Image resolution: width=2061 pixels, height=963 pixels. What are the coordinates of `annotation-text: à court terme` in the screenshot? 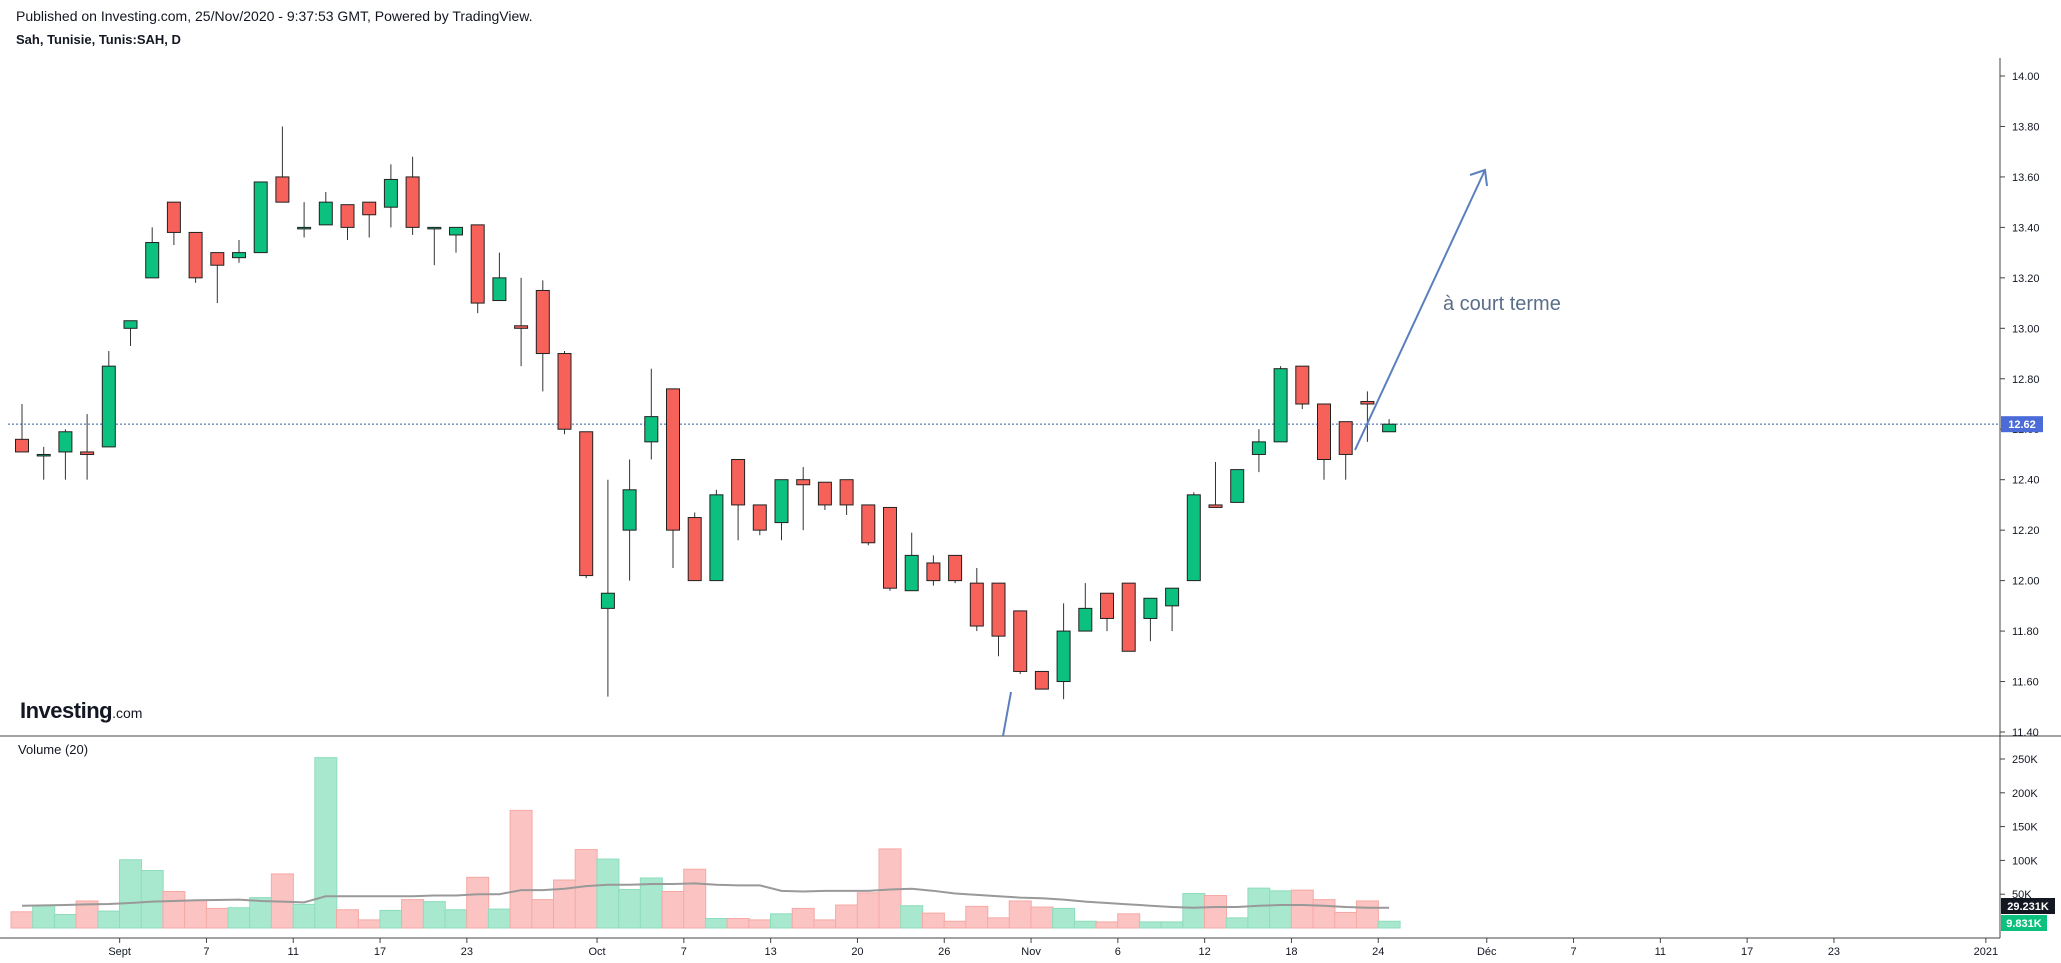 It's located at (1502, 304).